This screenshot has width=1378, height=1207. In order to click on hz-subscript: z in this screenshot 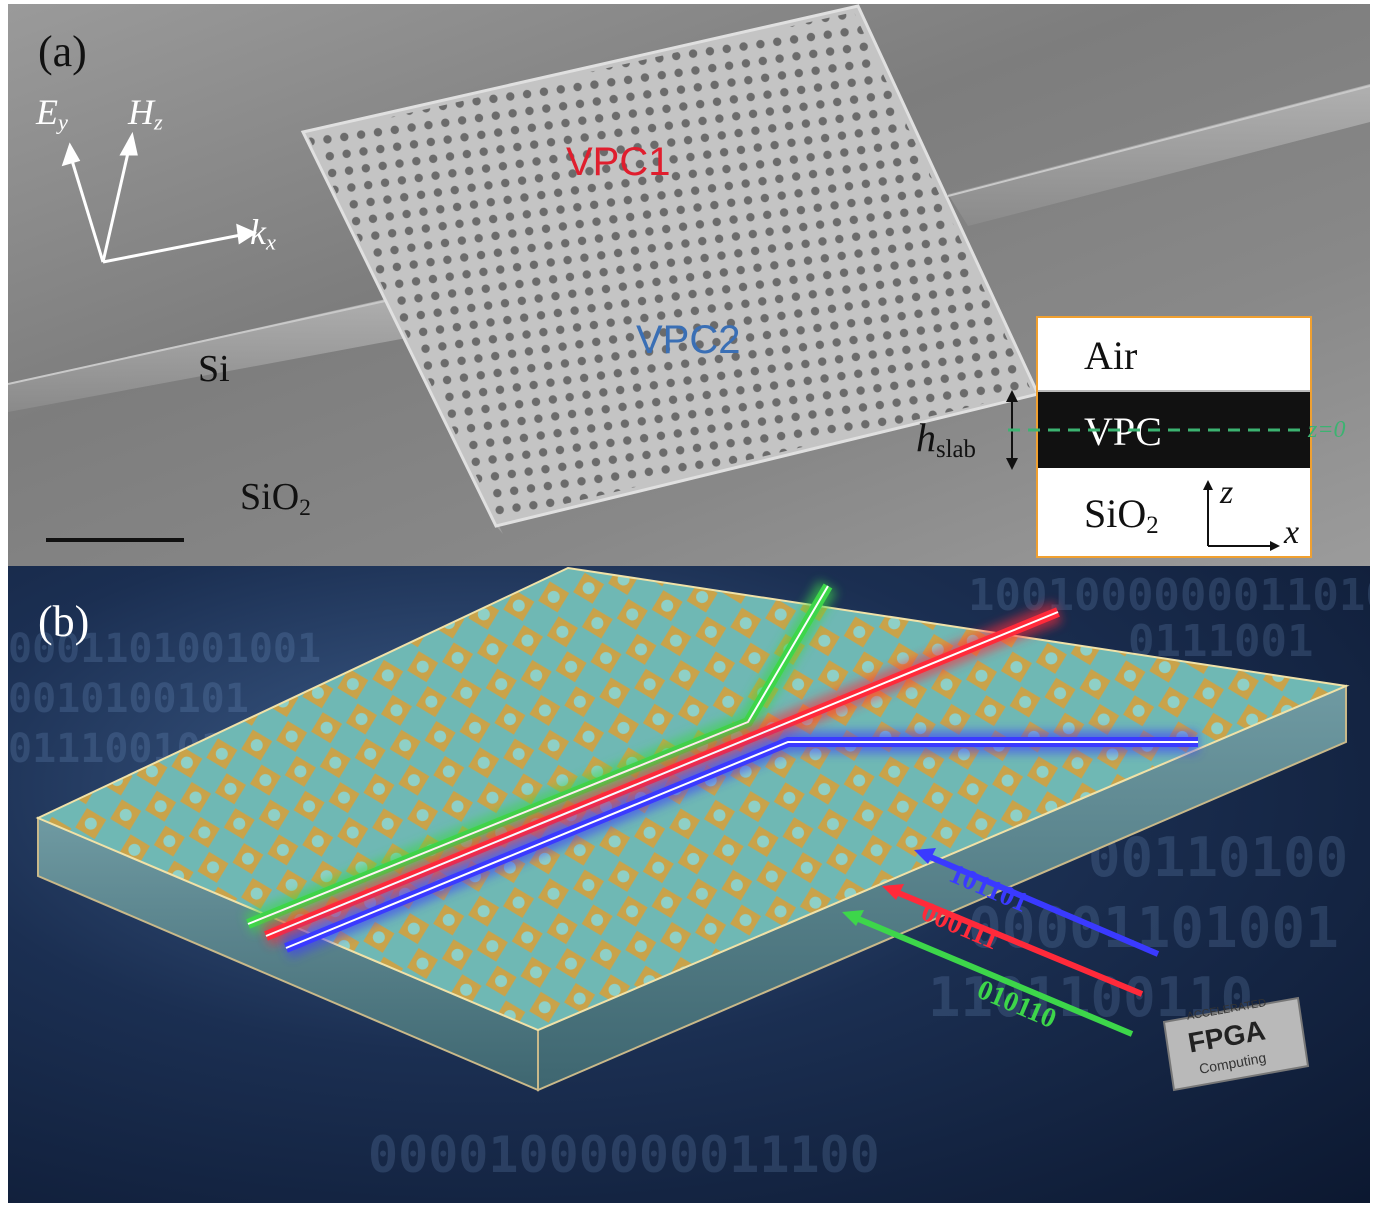, I will do `click(158, 122)`.